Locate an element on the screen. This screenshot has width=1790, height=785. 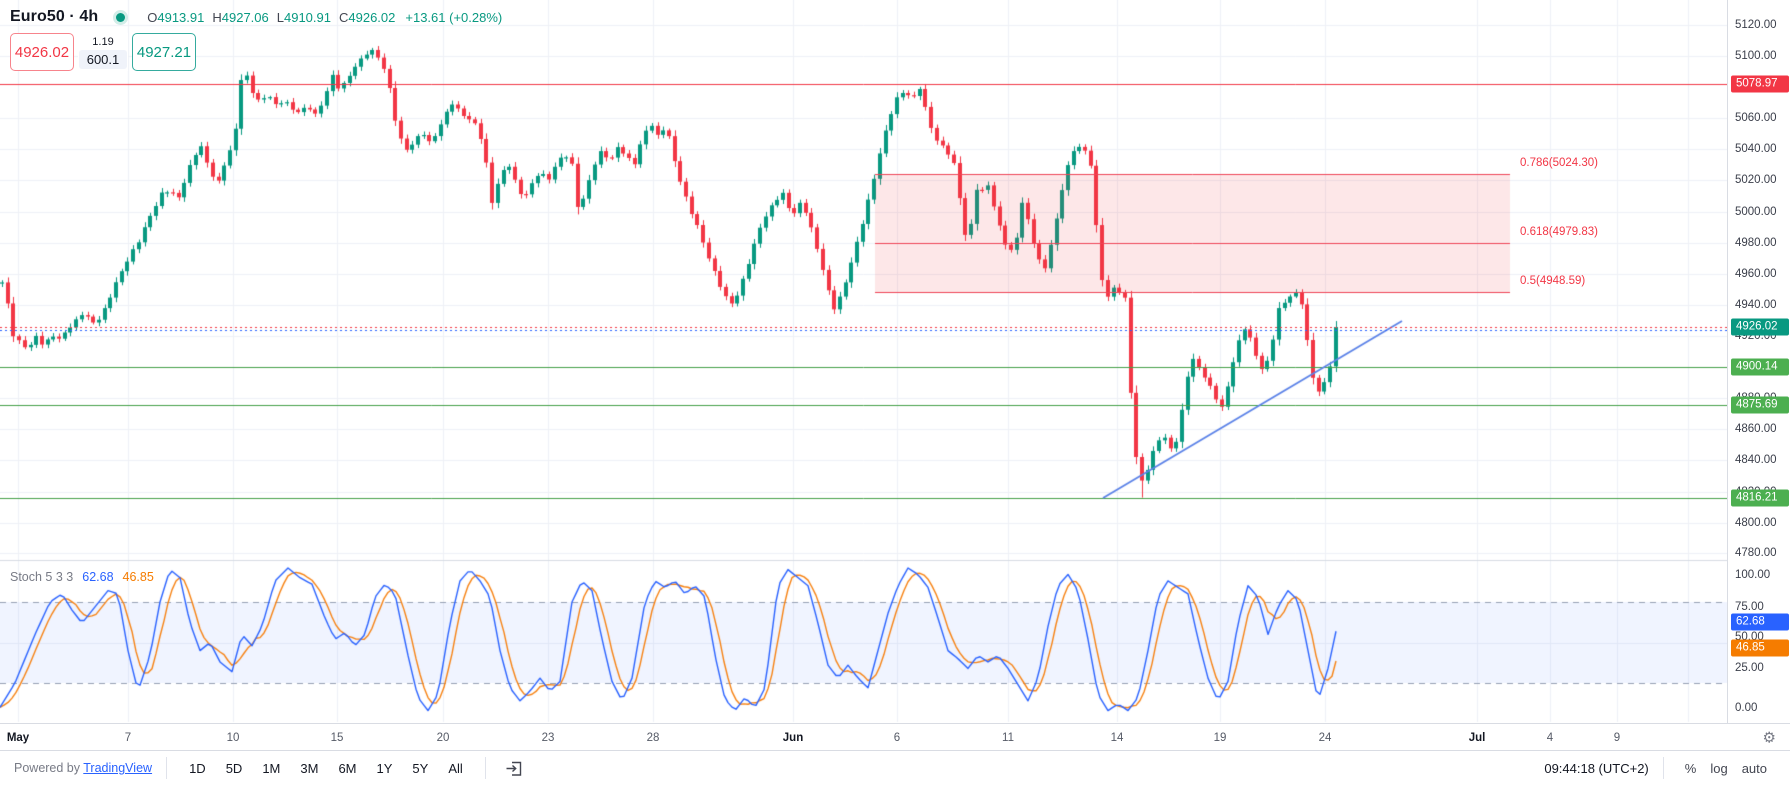
percent-scale-button: % is located at coordinates (1691, 768).